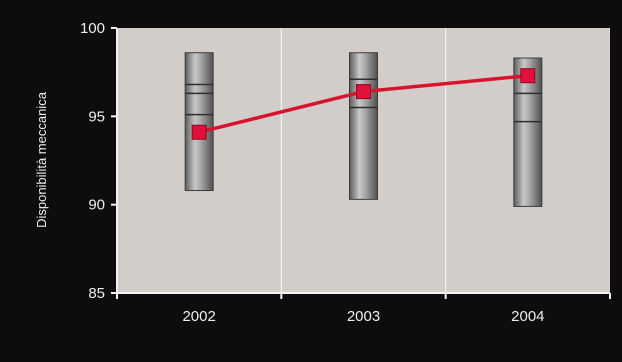  I want to click on x-tick-label: 2004, so click(527, 316).